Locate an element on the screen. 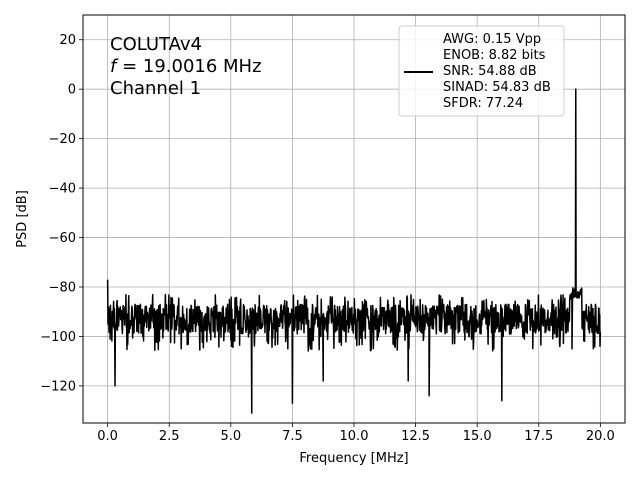  annotation-device: COLUTAv4 is located at coordinates (156, 44).